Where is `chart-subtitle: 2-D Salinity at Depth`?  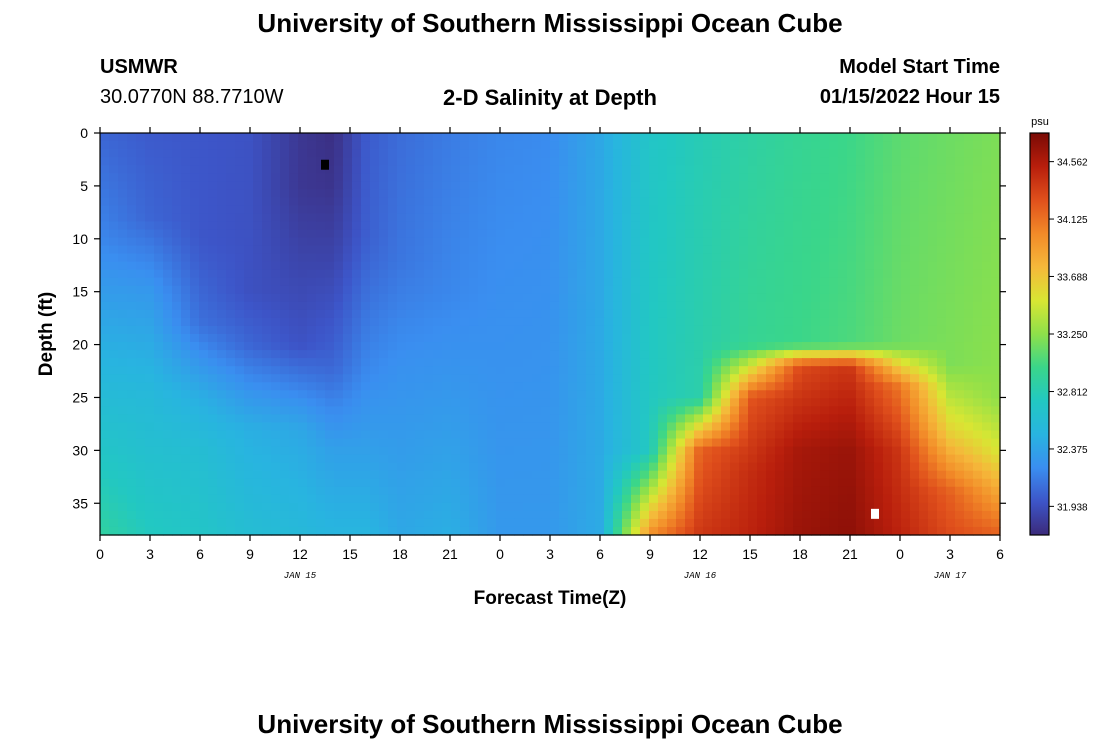 chart-subtitle: 2-D Salinity at Depth is located at coordinates (550, 97).